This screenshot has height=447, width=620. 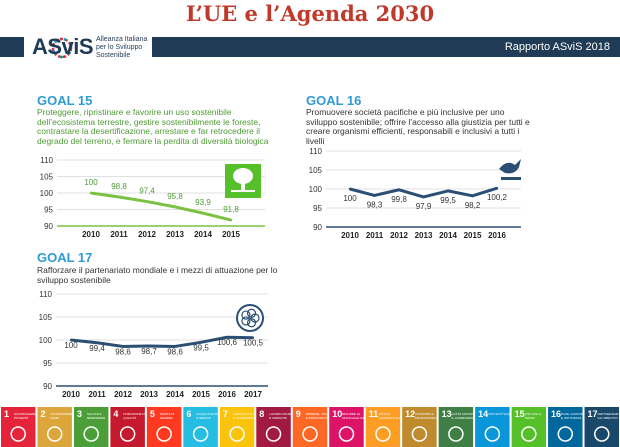 I want to click on svg-text: 10, so click(x=337, y=414).